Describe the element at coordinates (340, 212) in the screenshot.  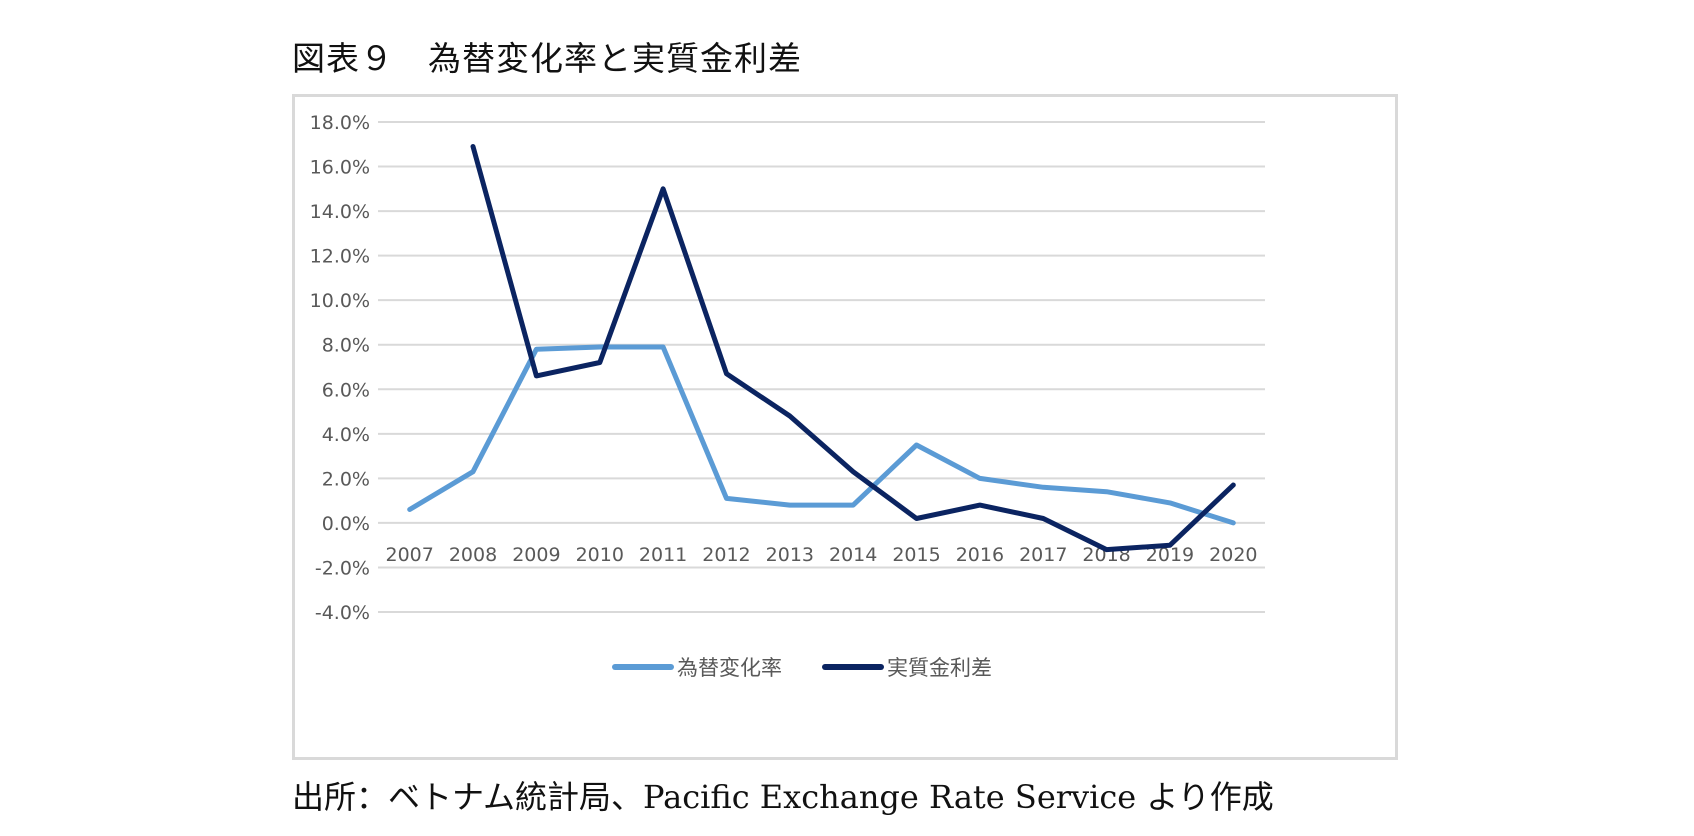
I see `y-tick-label: 14.0%` at that location.